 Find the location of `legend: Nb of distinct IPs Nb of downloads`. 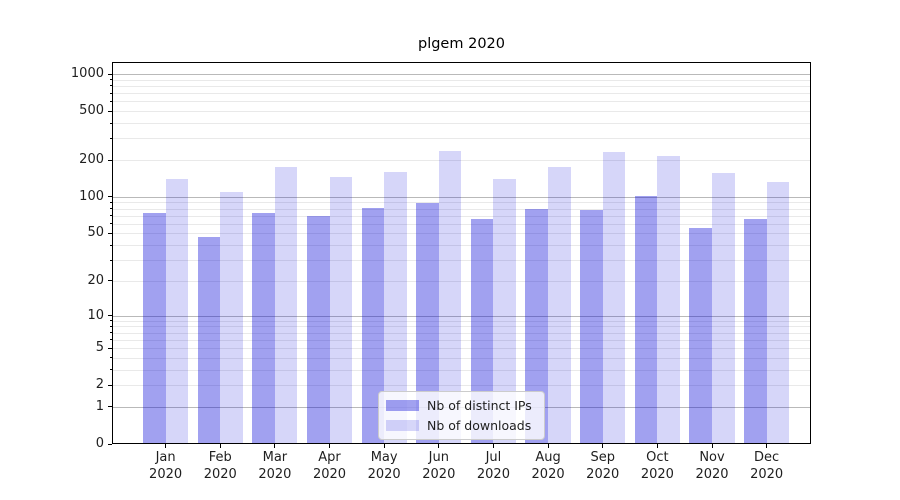

legend: Nb of distinct IPs Nb of downloads is located at coordinates (461, 415).